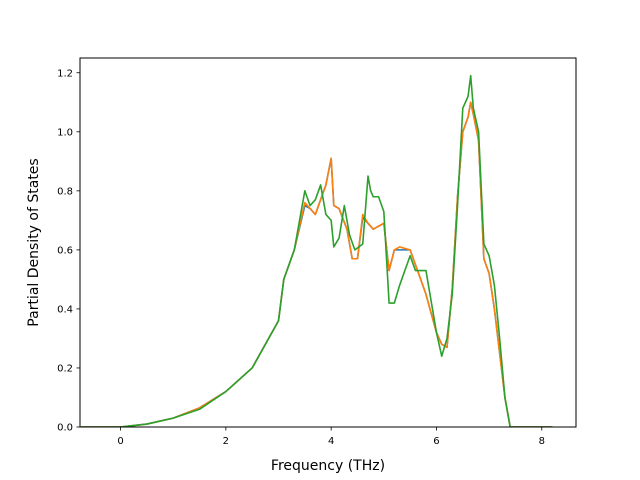 This screenshot has width=640, height=480. What do you see at coordinates (65, 191) in the screenshot?
I see `y-tick-label: 0.8` at bounding box center [65, 191].